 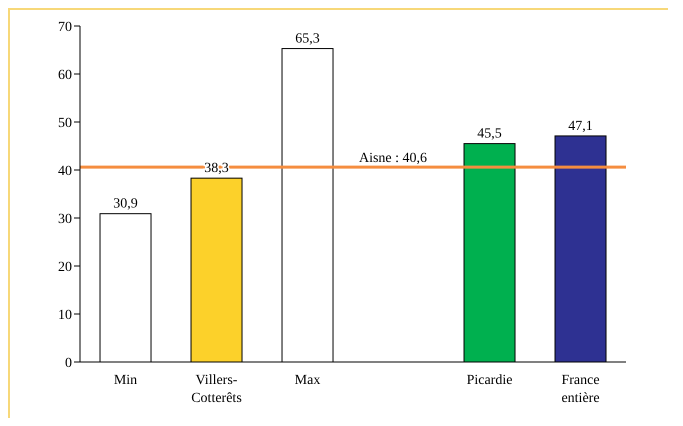 I want to click on y-tick-label: 30, so click(x=65, y=219).